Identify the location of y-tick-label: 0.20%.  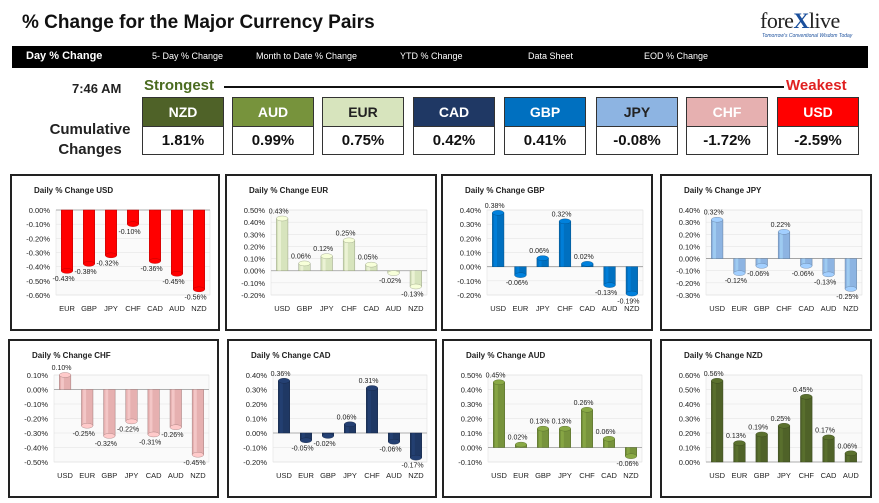
(472, 419).